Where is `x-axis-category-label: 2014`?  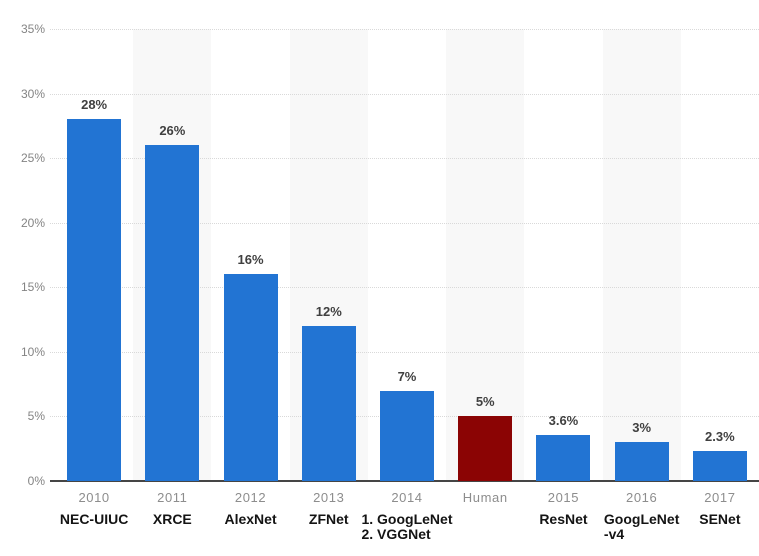 x-axis-category-label: 2014 is located at coordinates (407, 497).